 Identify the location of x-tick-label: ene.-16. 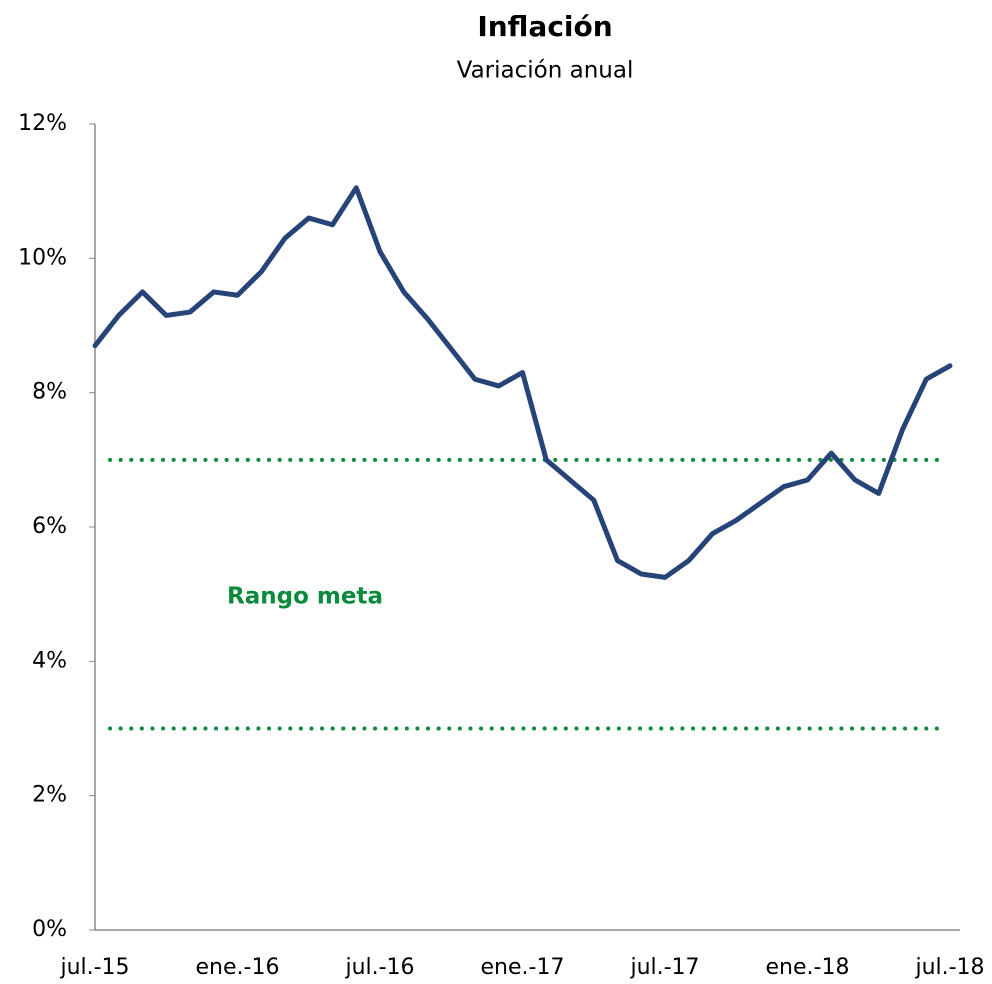
(238, 967).